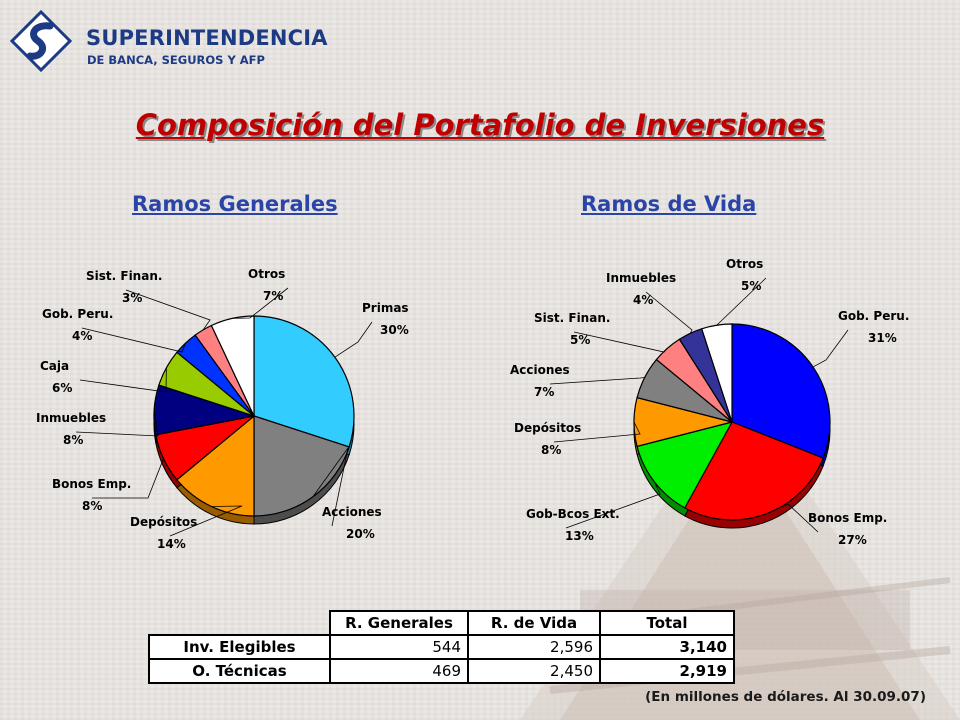 The height and width of the screenshot is (720, 960). I want to click on table-header: R. Generales, so click(399, 623).